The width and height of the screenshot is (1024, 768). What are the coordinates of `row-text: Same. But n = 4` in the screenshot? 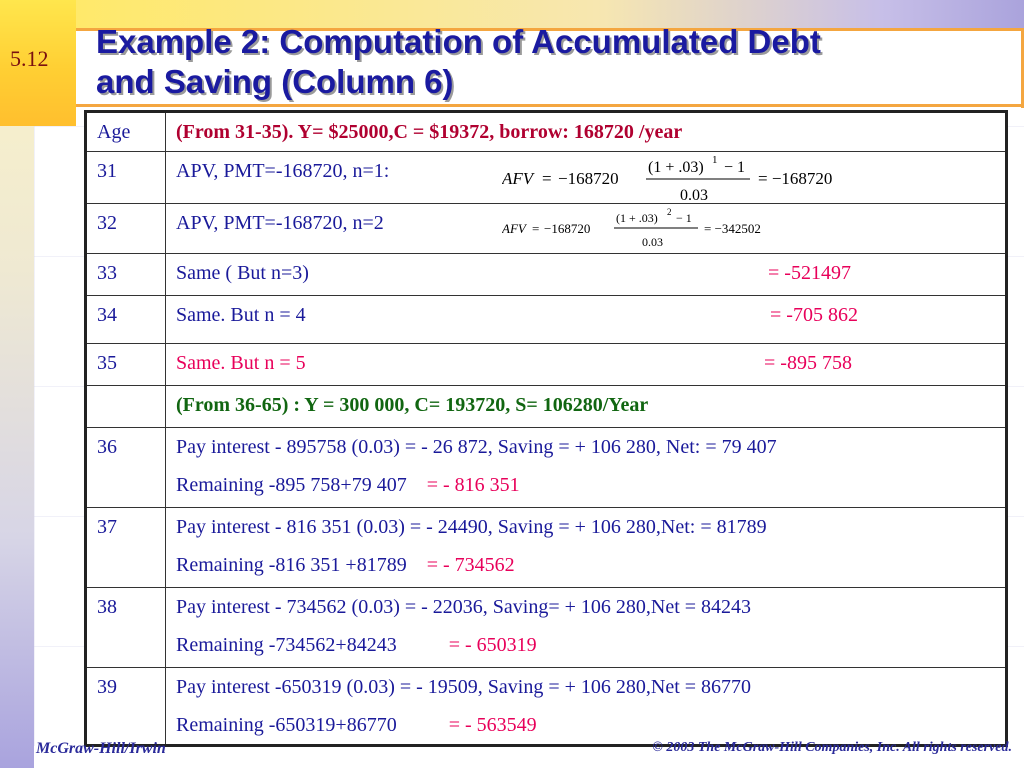 It's located at (241, 315).